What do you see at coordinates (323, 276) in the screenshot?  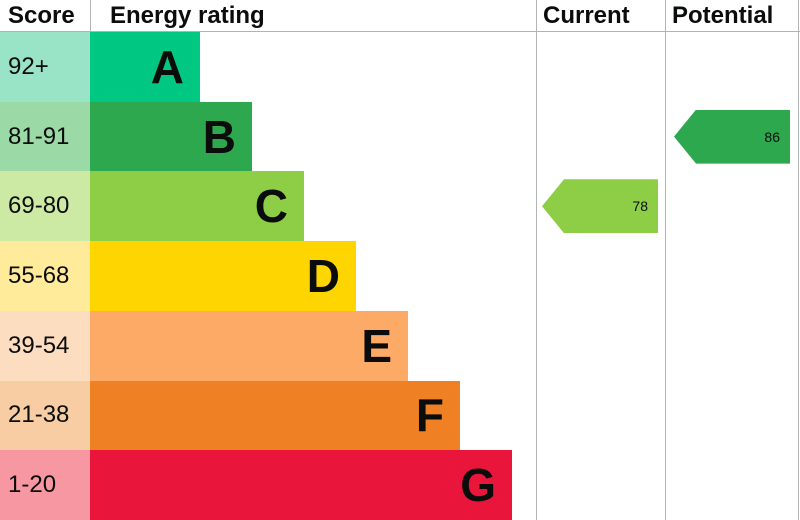 I see `band-letter-d: D` at bounding box center [323, 276].